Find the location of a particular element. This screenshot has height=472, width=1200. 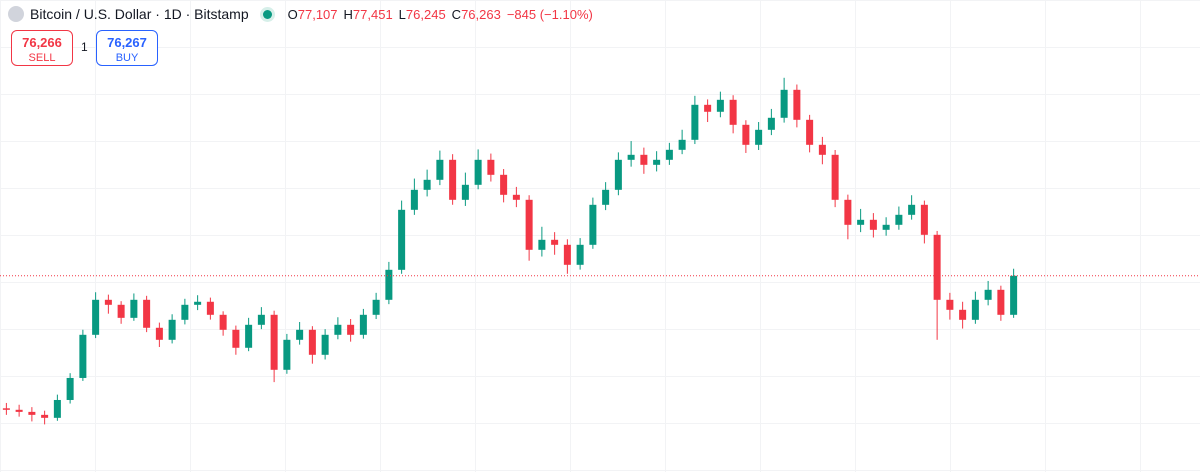

ohlc-key: O is located at coordinates (292, 14).